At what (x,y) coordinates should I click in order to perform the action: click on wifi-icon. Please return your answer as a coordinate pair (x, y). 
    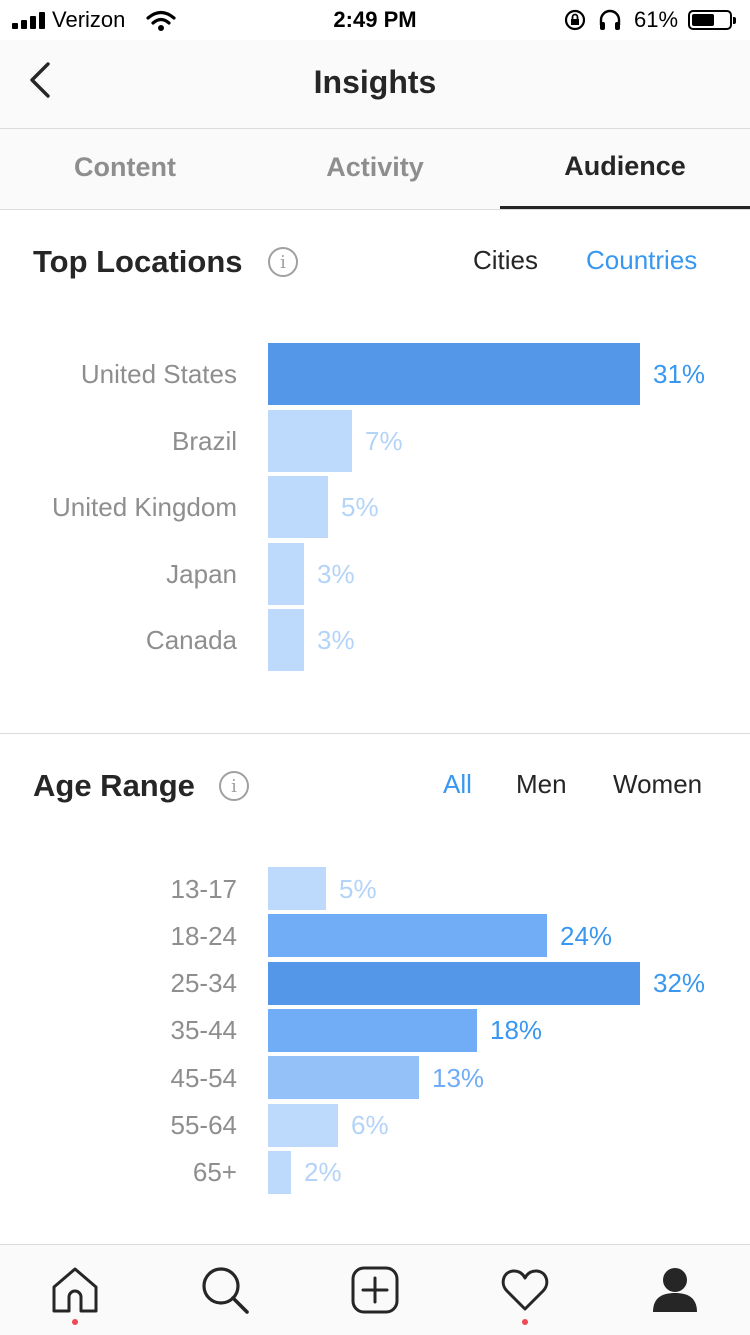
    Looking at the image, I should click on (161, 20).